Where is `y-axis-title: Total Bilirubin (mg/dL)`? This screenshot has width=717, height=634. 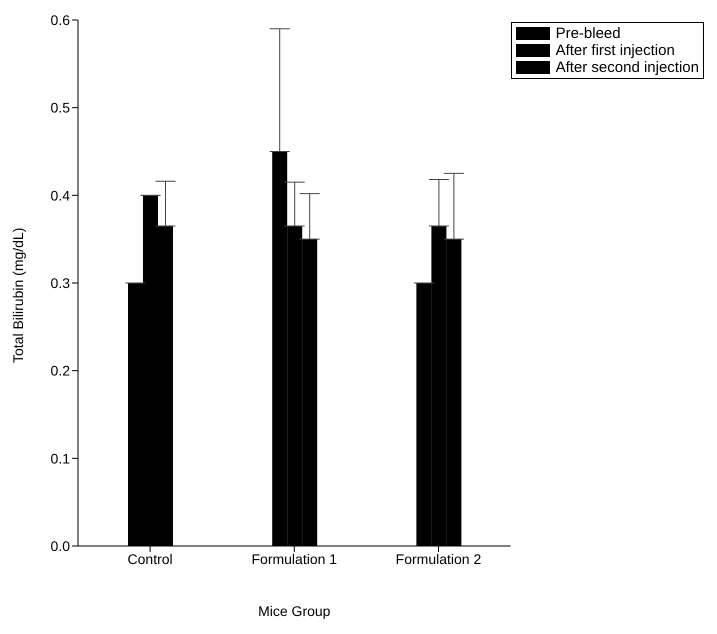 y-axis-title: Total Bilirubin (mg/dL) is located at coordinates (18, 295).